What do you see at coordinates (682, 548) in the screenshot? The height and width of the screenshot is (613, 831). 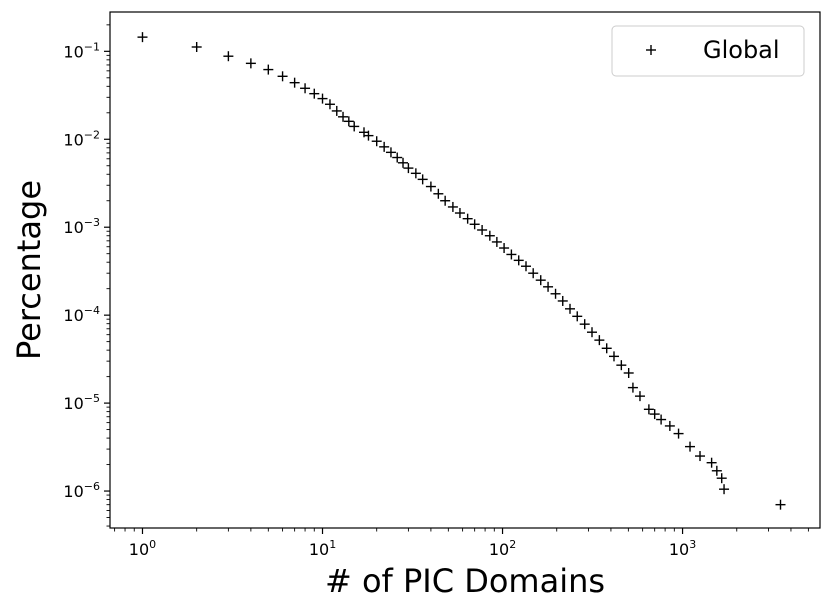 I see `x-tick-label: 10³` at bounding box center [682, 548].